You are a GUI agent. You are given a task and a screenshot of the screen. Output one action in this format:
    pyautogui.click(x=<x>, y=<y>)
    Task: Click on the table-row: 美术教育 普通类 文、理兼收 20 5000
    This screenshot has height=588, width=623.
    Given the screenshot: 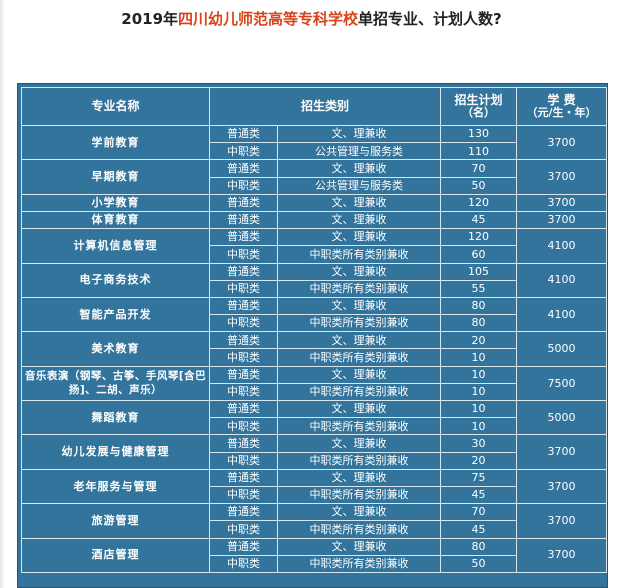 What is the action you would take?
    pyautogui.click(x=314, y=349)
    